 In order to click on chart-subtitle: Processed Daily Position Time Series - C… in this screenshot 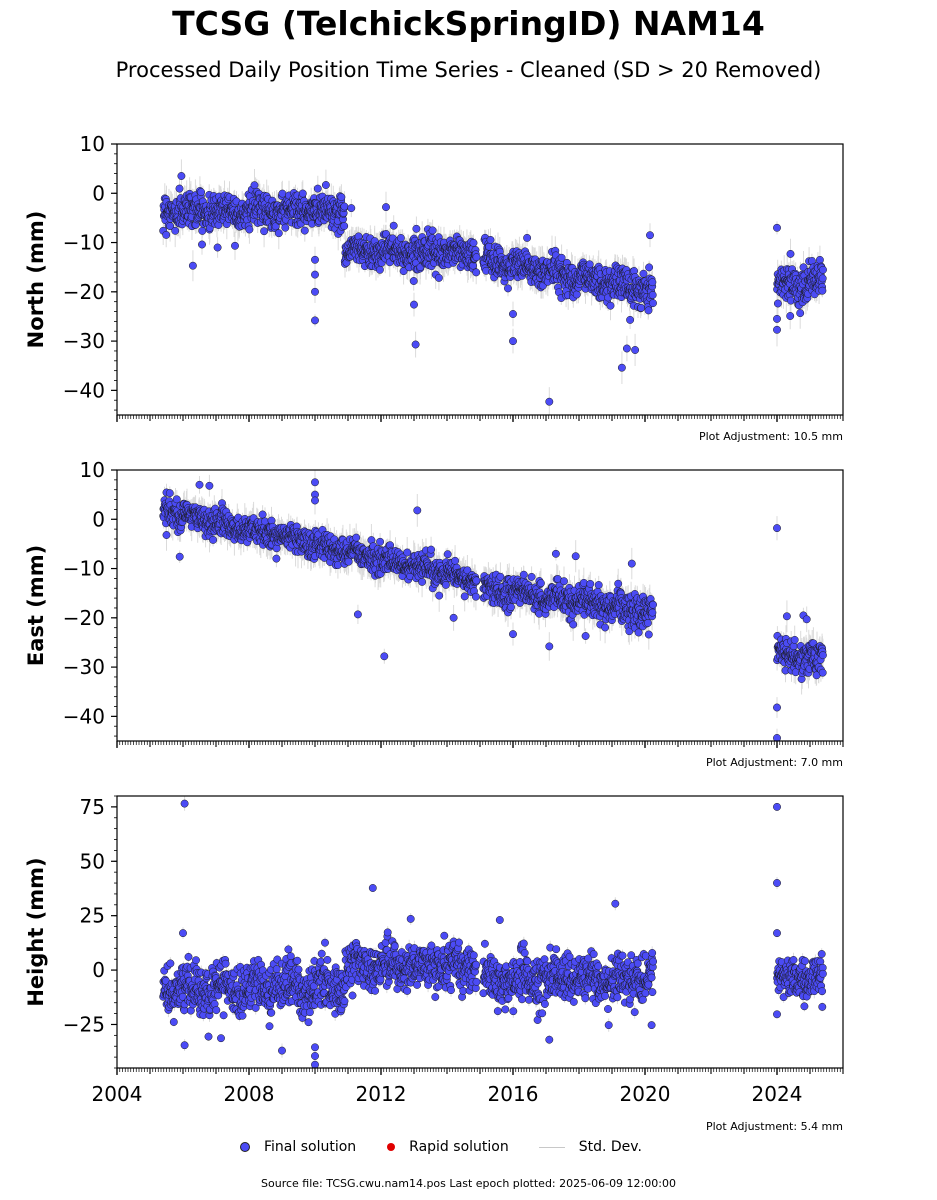, I will do `click(468, 70)`.